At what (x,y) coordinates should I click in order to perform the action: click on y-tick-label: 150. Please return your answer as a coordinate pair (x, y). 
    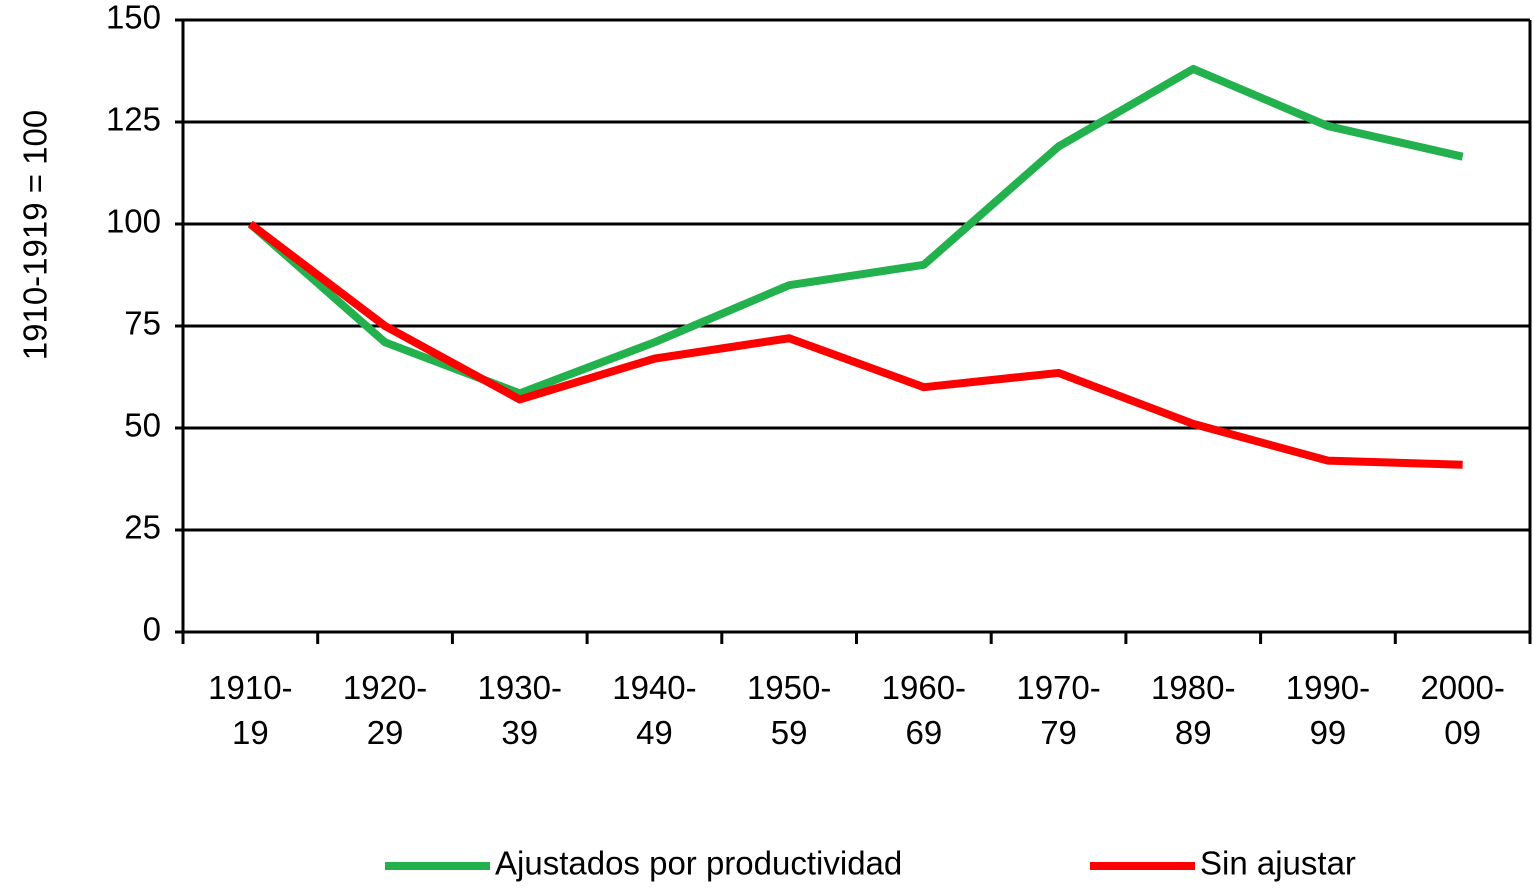
    Looking at the image, I should click on (133, 18).